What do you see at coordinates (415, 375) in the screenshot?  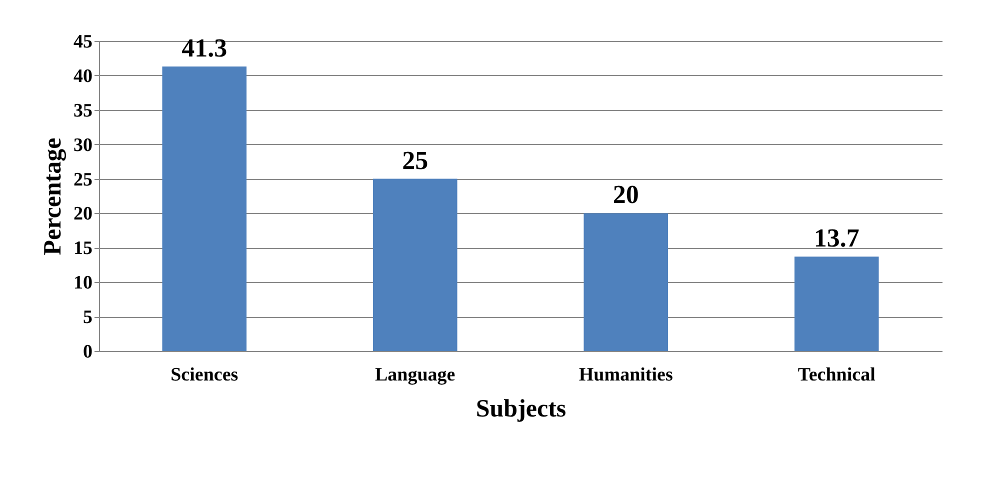 I see `x-tick-label: Language` at bounding box center [415, 375].